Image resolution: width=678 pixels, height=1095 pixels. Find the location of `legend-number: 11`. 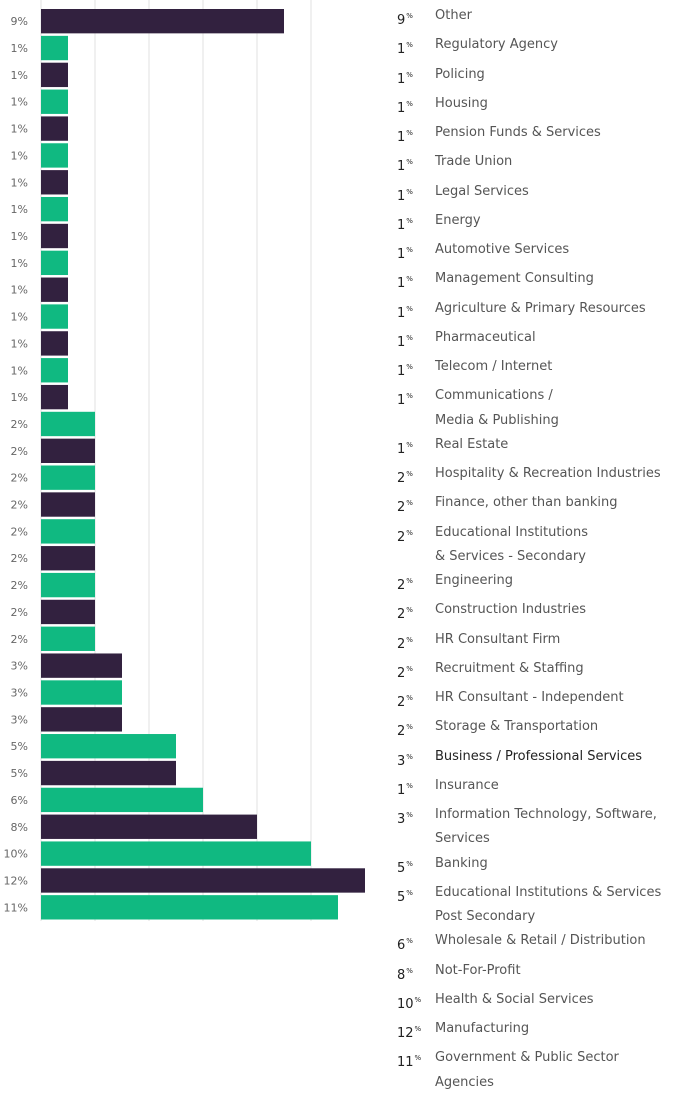

legend-number: 11 is located at coordinates (405, 1063).